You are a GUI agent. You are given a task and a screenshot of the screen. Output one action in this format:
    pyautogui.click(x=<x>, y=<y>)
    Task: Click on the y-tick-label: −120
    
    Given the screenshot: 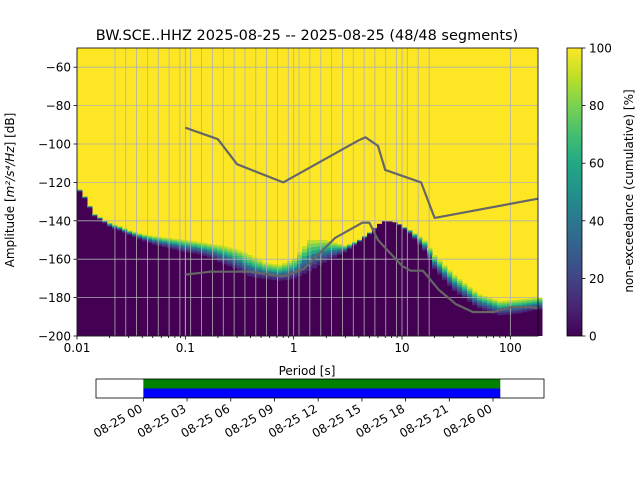 What is the action you would take?
    pyautogui.click(x=54, y=183)
    